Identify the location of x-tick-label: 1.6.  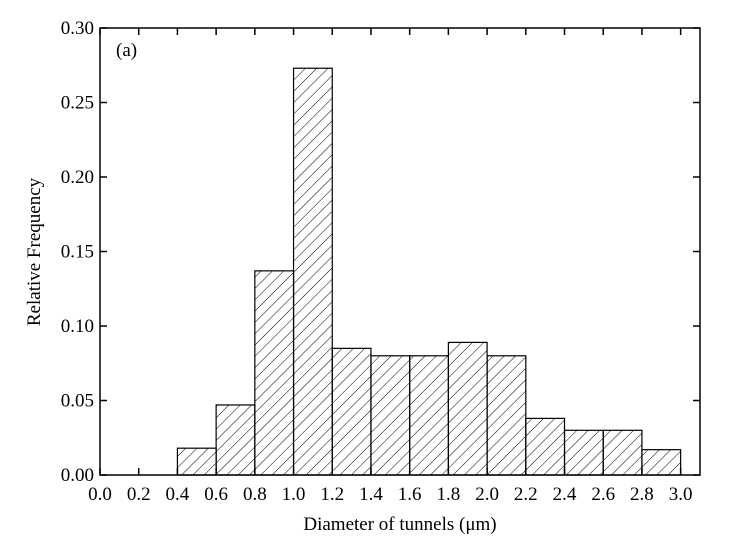
(410, 494).